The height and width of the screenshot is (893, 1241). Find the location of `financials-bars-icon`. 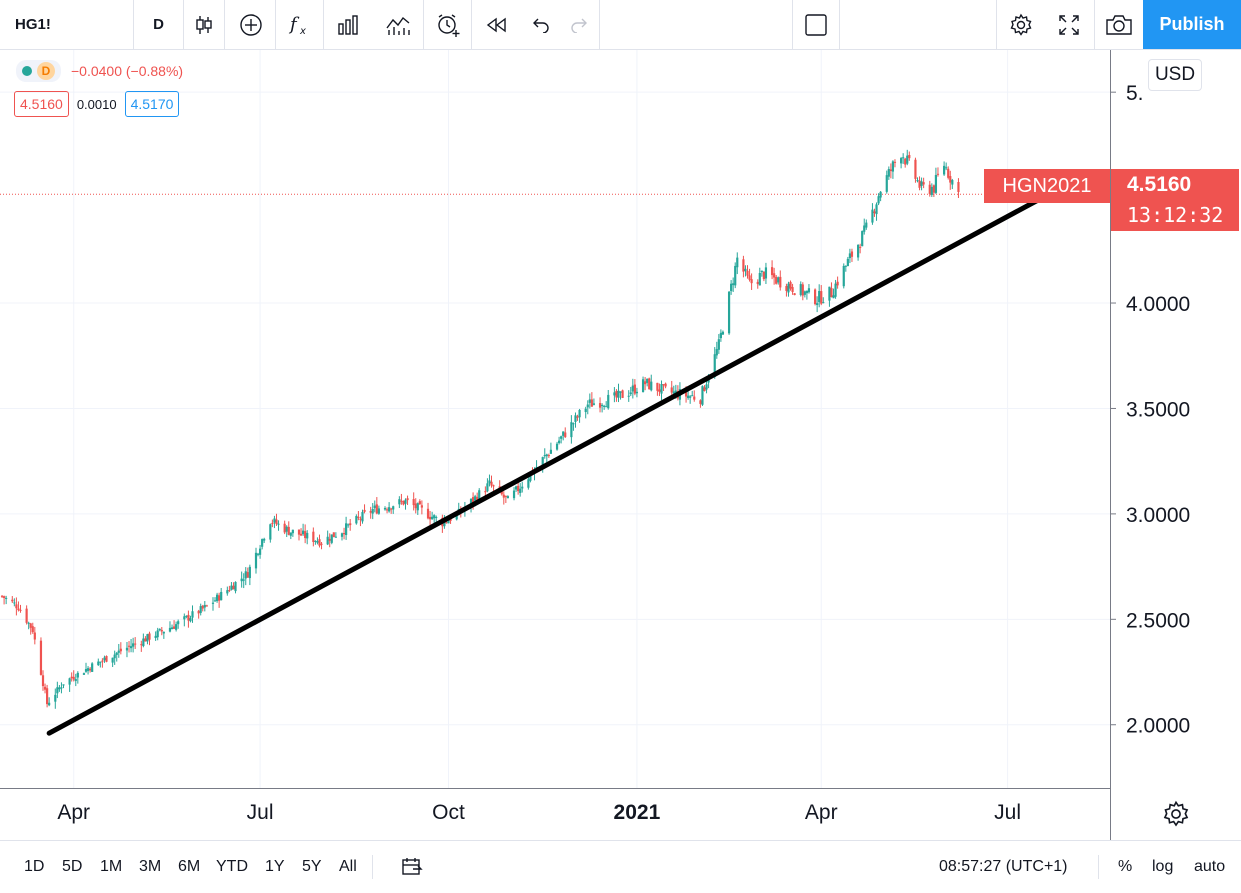

financials-bars-icon is located at coordinates (348, 24).